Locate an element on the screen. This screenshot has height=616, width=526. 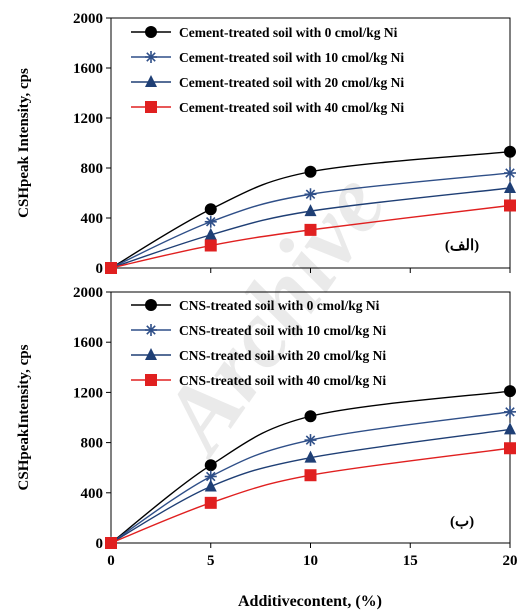
legend-entry: Cement-treated soil with 0 cmol/kg Ni is located at coordinates (264, 32).